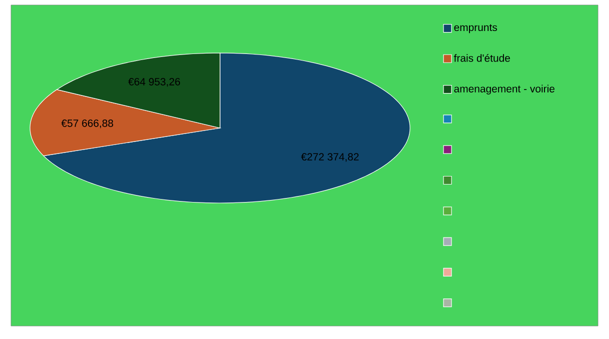 The image size is (609, 339). What do you see at coordinates (482, 58) in the screenshot?
I see `legend-label: frais d'étude` at bounding box center [482, 58].